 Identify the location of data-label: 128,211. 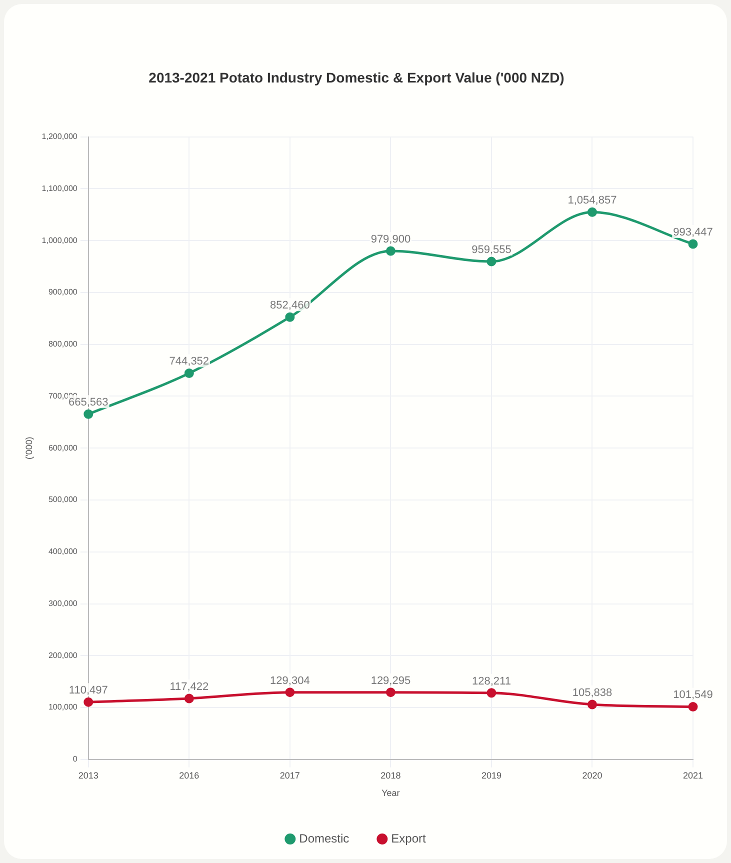
(491, 681).